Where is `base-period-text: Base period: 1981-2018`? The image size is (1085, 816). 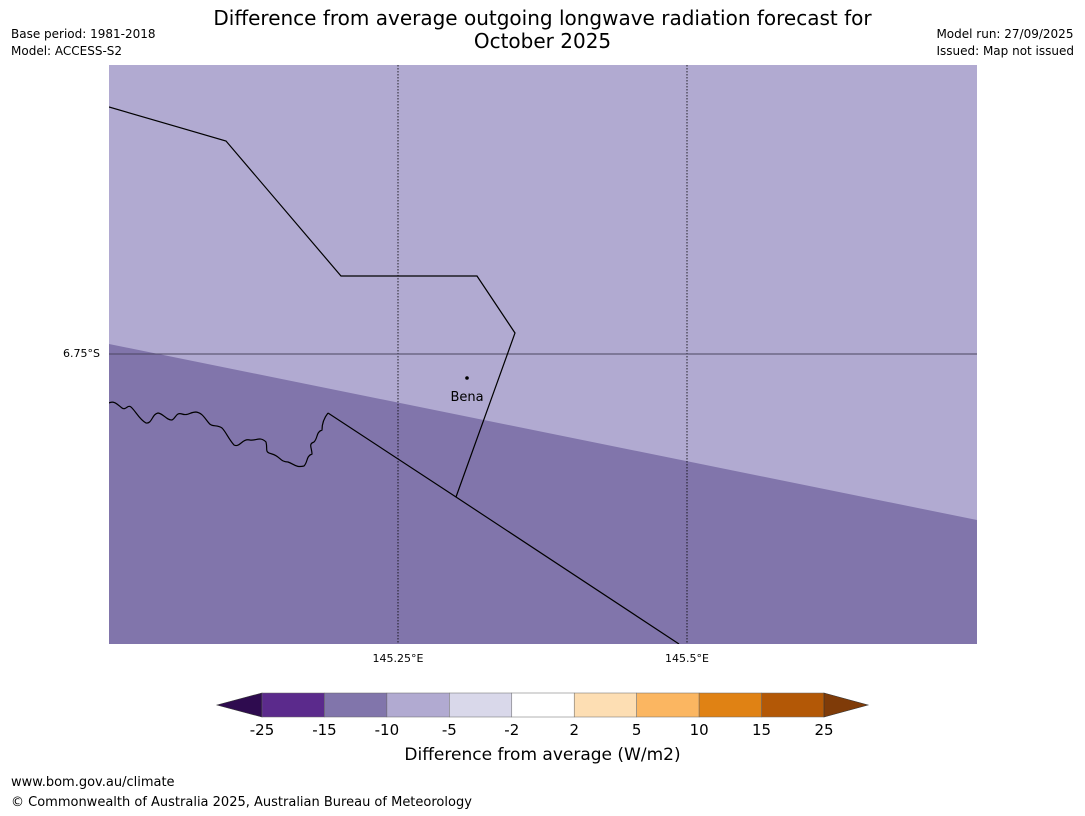 base-period-text: Base period: 1981-2018 is located at coordinates (83, 34).